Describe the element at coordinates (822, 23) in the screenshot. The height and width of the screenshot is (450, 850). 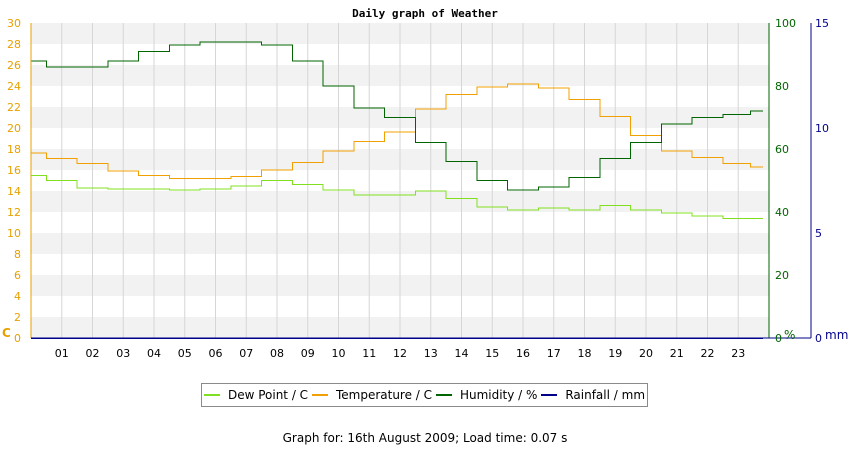
I see `right2-tick-label: 15` at that location.